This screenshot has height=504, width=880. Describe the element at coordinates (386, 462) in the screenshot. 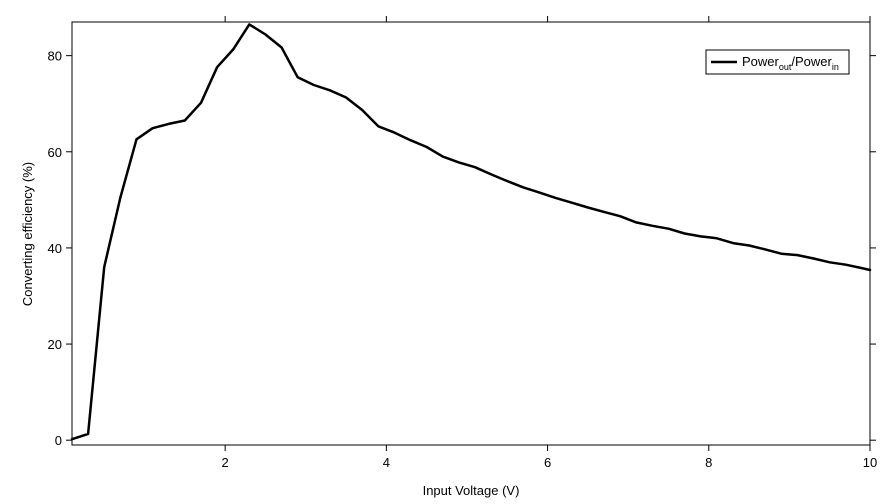

I see `x-tick-label: 4` at that location.